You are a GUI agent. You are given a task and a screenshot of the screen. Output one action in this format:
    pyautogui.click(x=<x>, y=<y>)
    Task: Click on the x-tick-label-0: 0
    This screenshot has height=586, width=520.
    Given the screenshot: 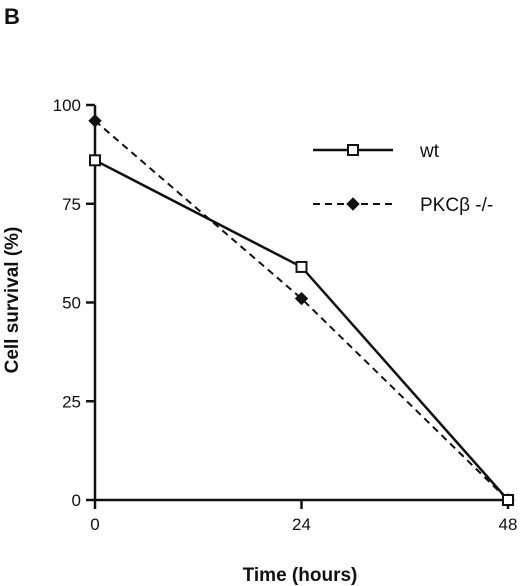 What is the action you would take?
    pyautogui.click(x=94, y=524)
    